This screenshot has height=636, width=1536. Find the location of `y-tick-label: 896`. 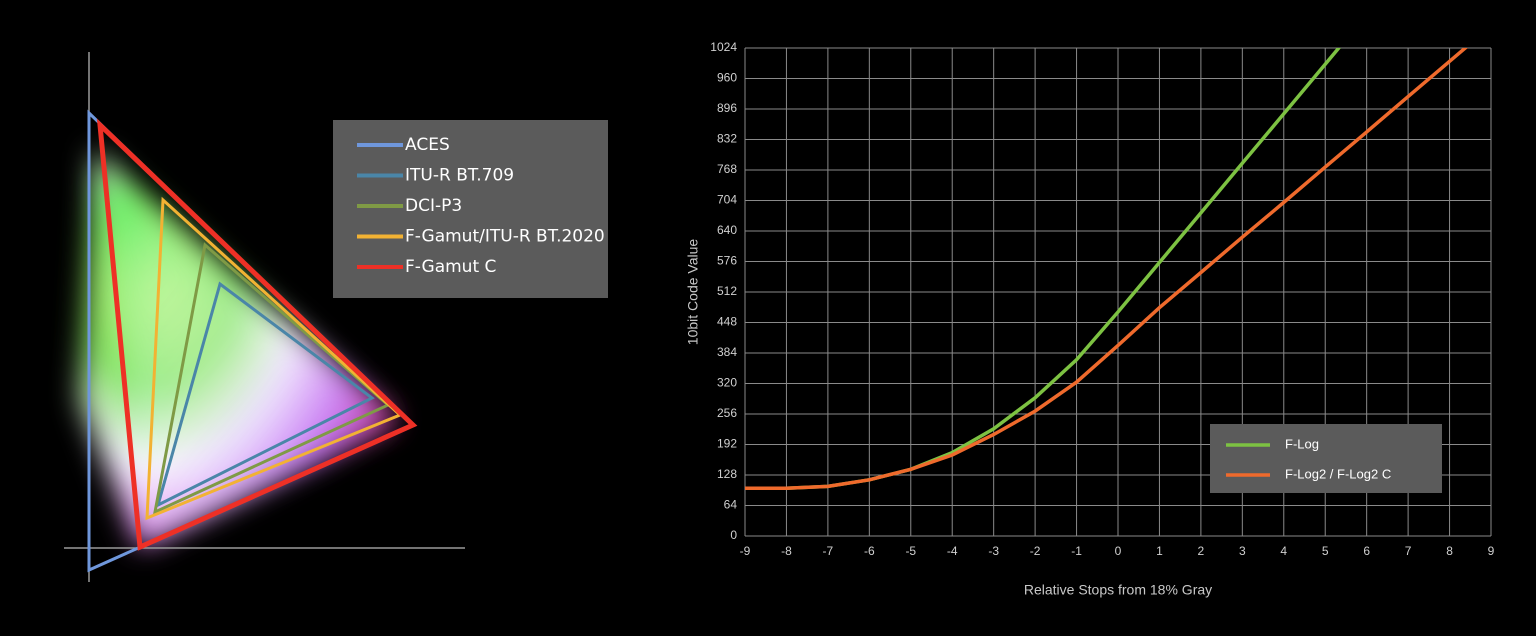

y-tick-label: 896 is located at coordinates (727, 108).